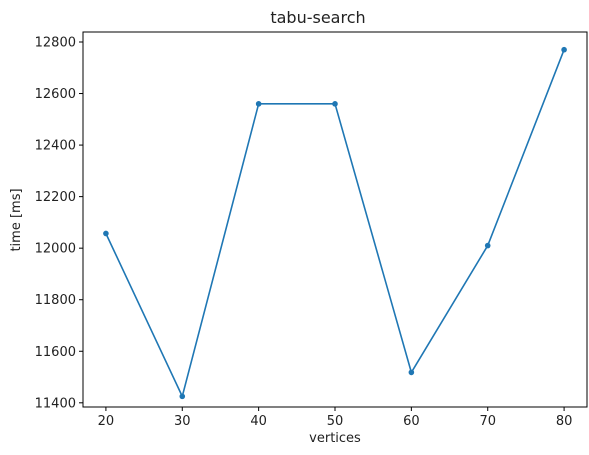 This screenshot has height=455, width=589. What do you see at coordinates (564, 421) in the screenshot?
I see `x-tick-label: 80` at bounding box center [564, 421].